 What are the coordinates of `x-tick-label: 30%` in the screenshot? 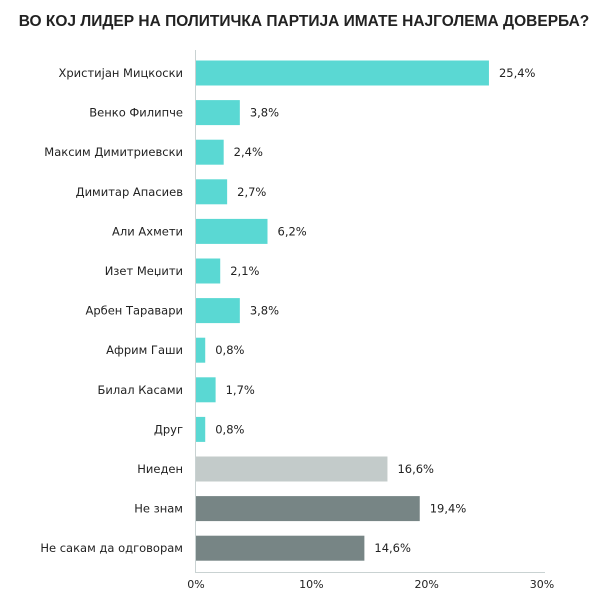 It's located at (542, 584).